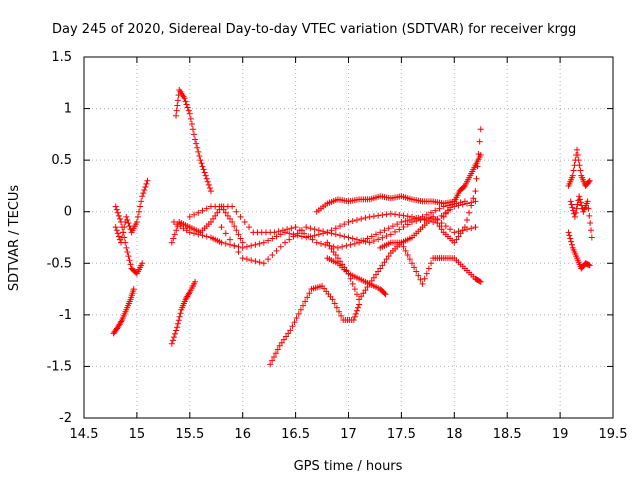  I want to click on x-tick-label: 14.5, so click(84, 434).